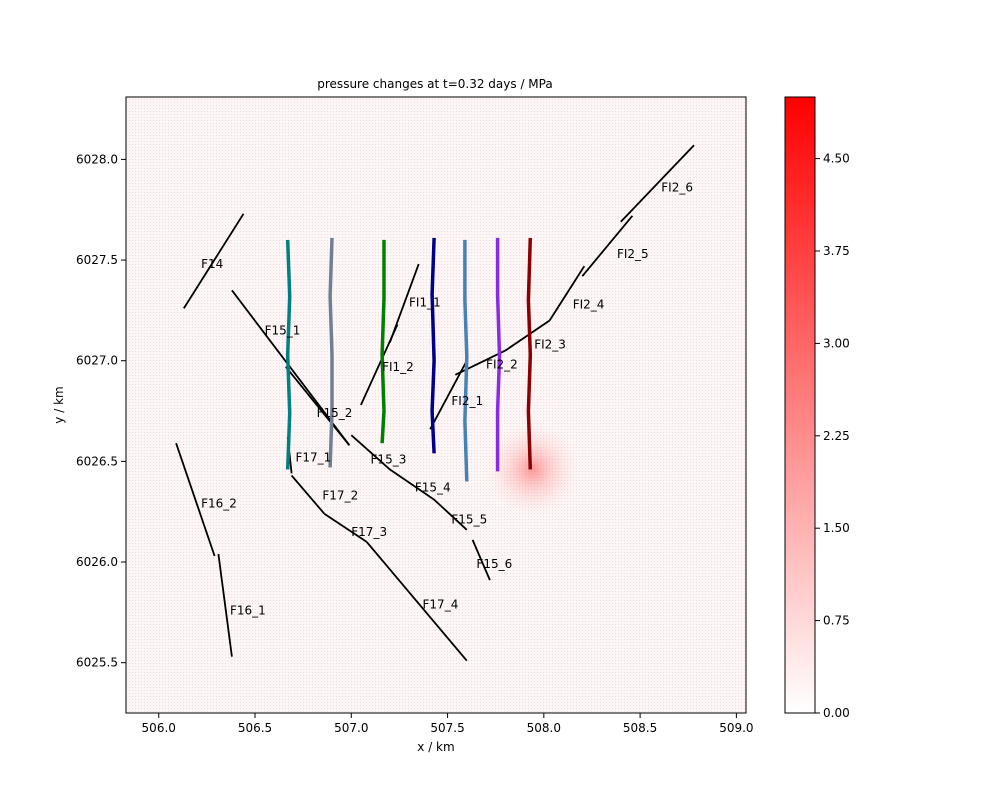  What do you see at coordinates (425, 302) in the screenshot?
I see `fault-label-fi1_1: FI1_1` at bounding box center [425, 302].